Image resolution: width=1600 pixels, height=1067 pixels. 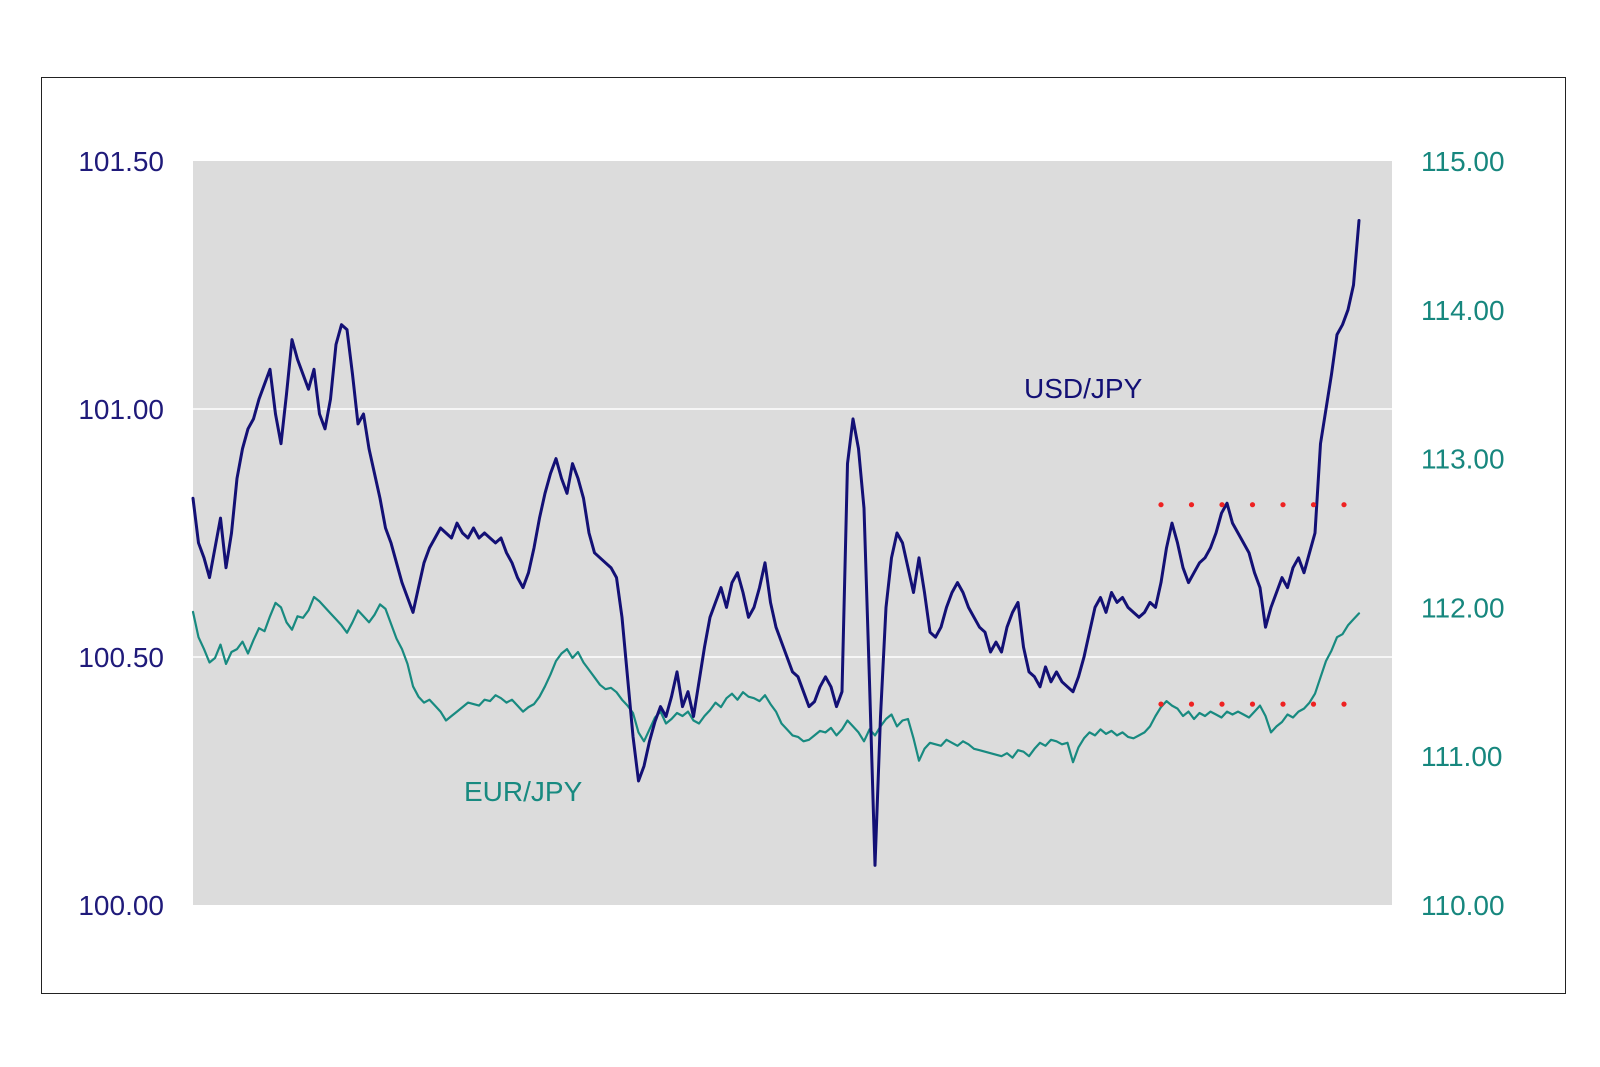 I want to click on left-tick-label: 101.50, so click(x=121, y=161).